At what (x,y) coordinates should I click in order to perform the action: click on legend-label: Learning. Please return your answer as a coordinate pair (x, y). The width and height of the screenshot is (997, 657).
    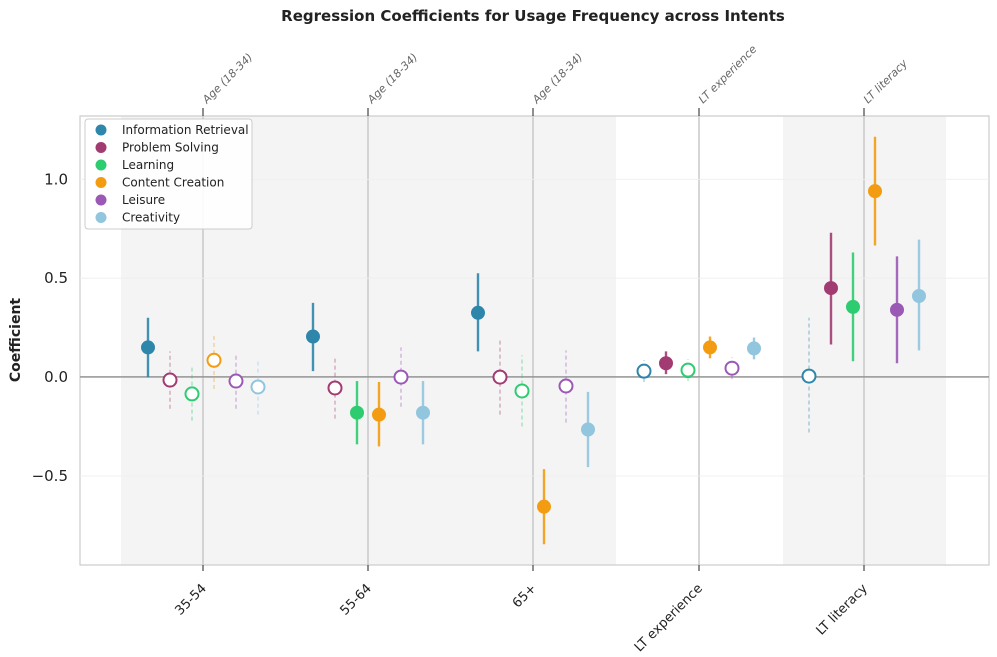
    Looking at the image, I should click on (148, 165).